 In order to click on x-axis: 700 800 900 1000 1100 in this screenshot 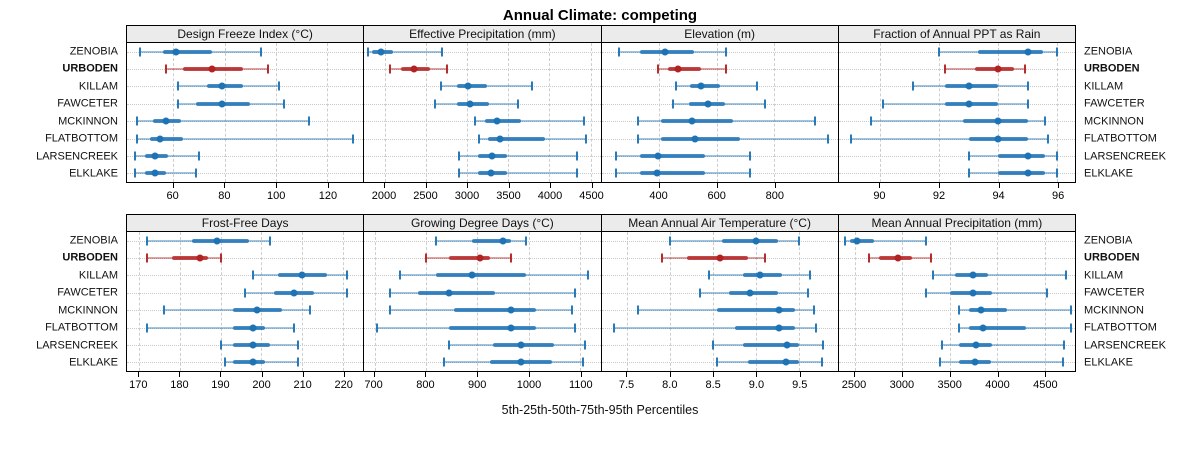, I will do `click(482, 383)`.